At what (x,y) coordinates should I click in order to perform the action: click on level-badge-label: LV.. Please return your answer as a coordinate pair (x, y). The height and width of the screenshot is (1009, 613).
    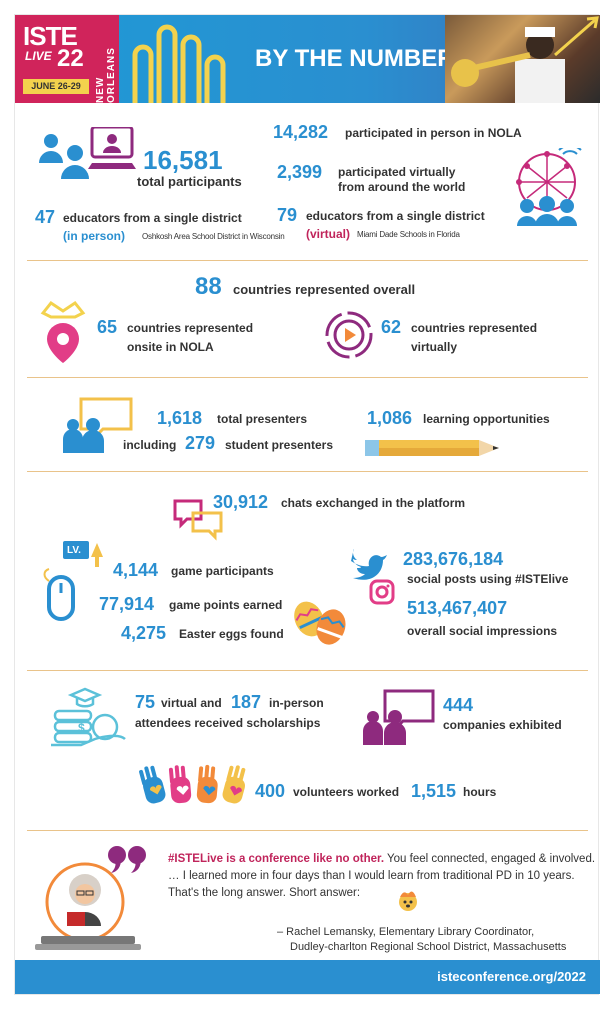
    Looking at the image, I should click on (74, 550).